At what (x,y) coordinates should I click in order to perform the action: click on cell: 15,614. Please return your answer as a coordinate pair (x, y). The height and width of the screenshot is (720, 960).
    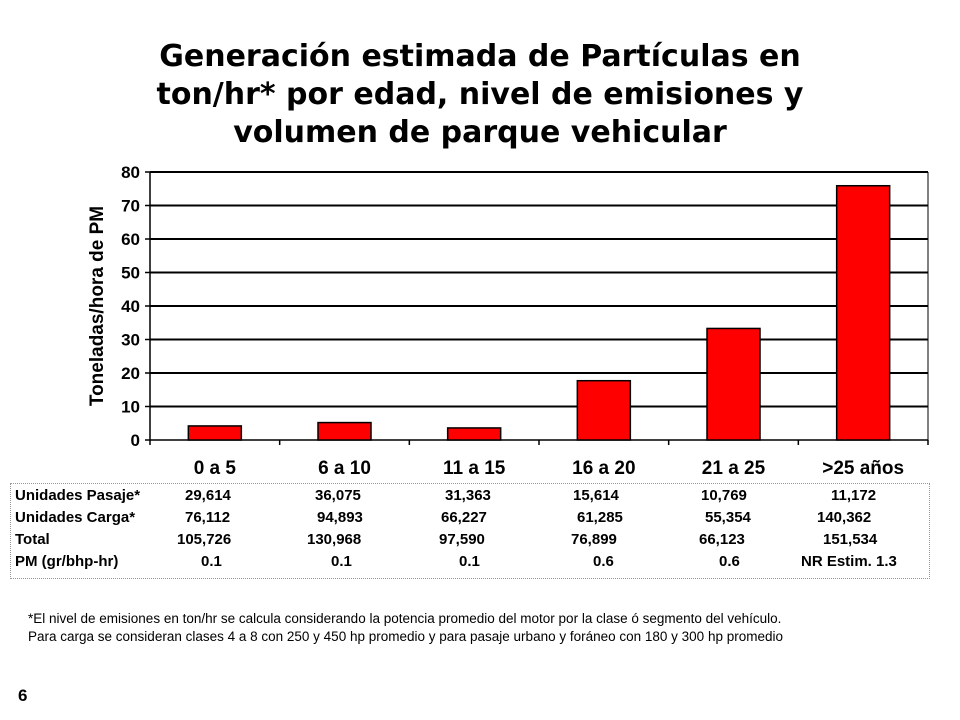
    Looking at the image, I should click on (596, 495).